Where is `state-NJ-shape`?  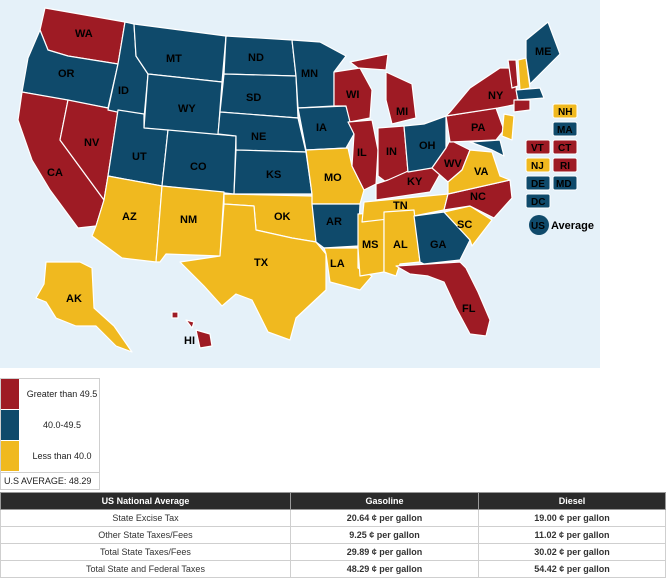 state-NJ-shape is located at coordinates (508, 127).